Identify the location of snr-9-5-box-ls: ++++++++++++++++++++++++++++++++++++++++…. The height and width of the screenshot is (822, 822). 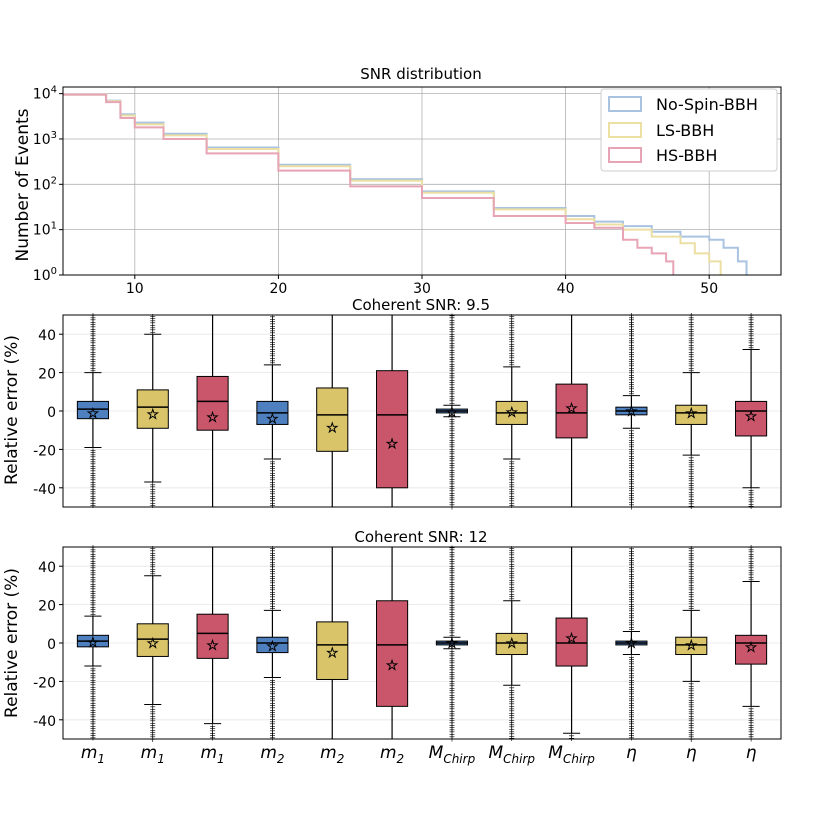
(691, 411).